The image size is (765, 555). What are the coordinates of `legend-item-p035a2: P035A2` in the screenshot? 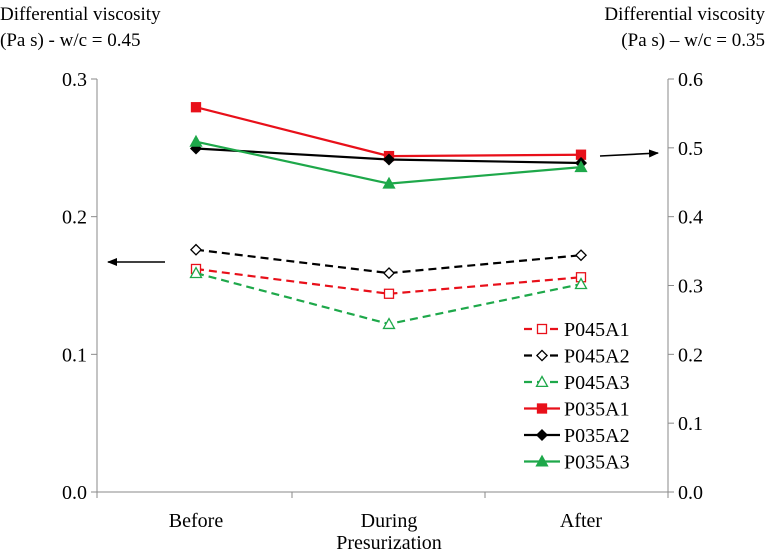 It's located at (577, 436).